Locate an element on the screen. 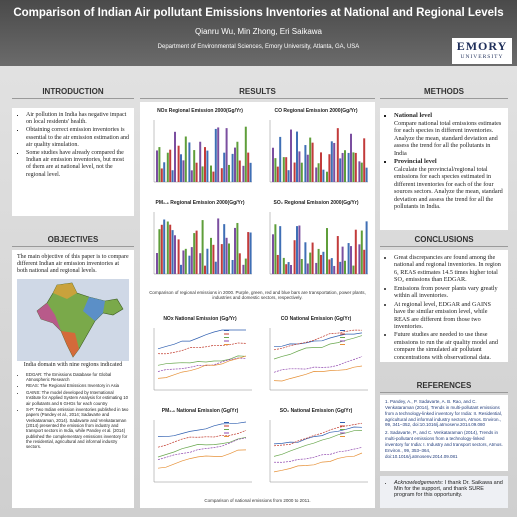 Image resolution: width=517 pixels, height=517 pixels. method-heading: National level is located at coordinates (413, 115).